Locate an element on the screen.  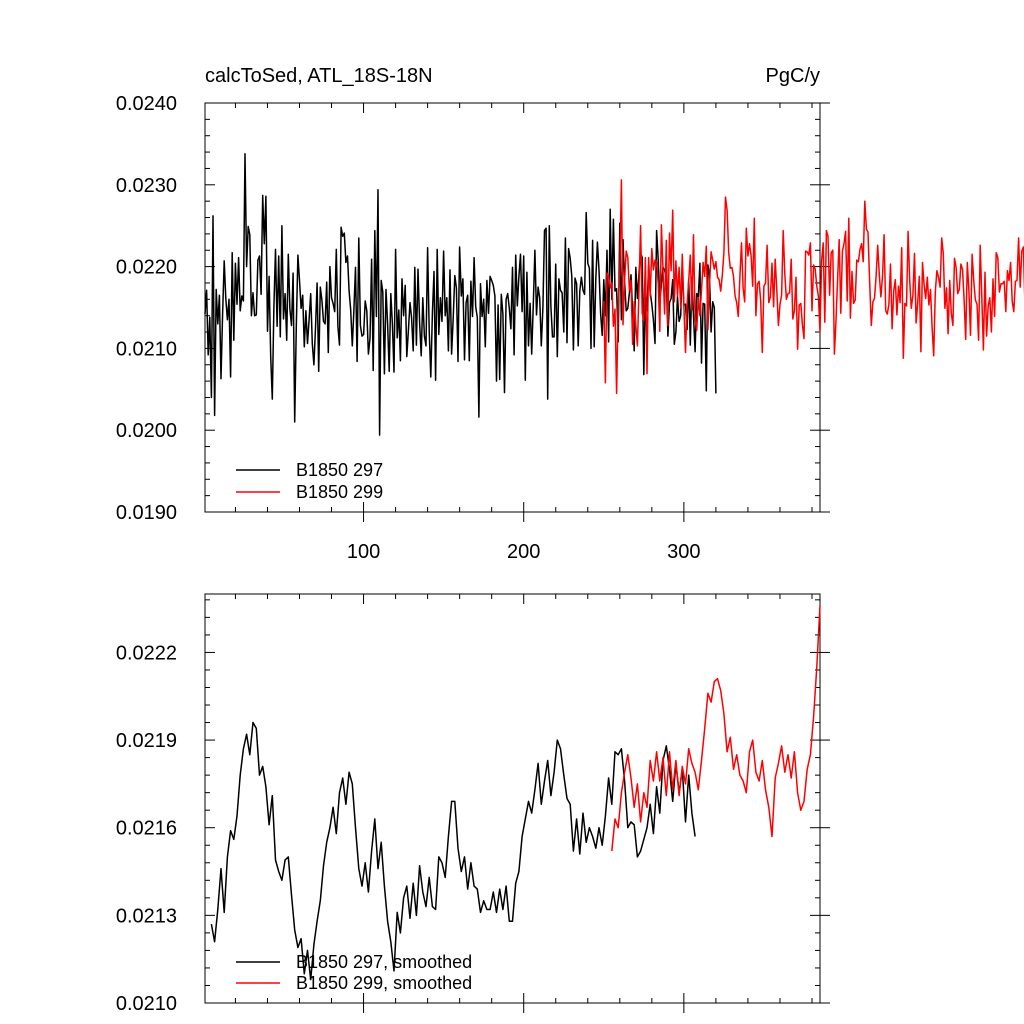
top-x-tick-label: 300 is located at coordinates (683, 552).